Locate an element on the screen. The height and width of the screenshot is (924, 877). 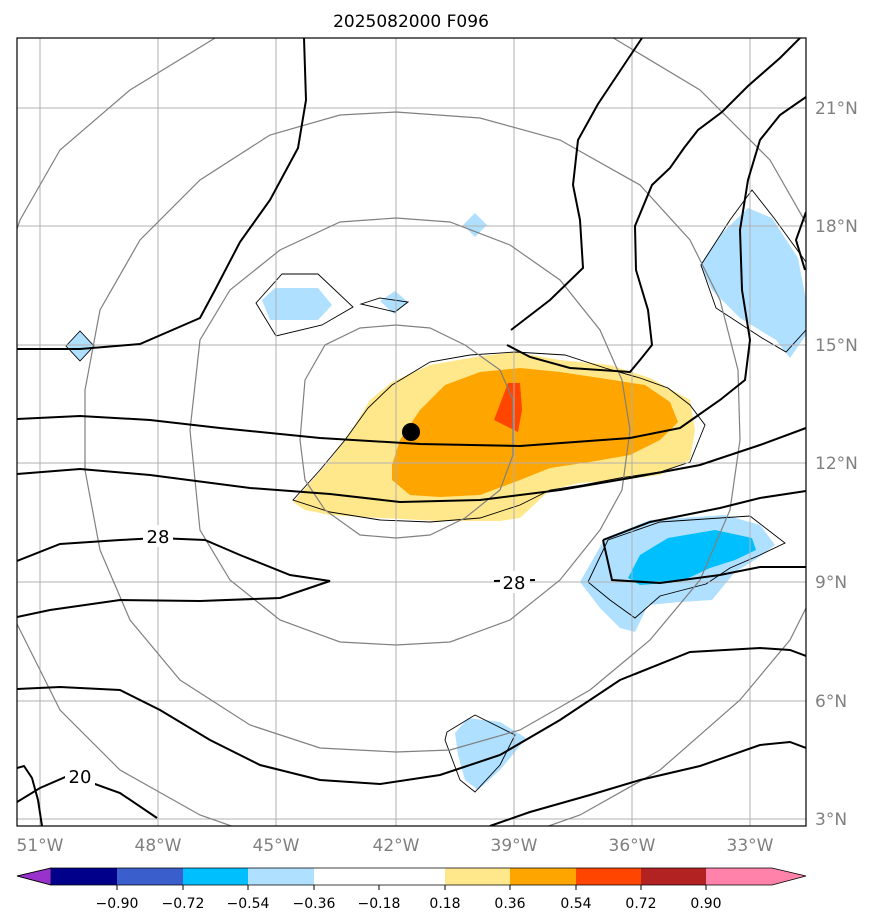
negative-anomaly-se-0.36 is located at coordinates (692, 557).